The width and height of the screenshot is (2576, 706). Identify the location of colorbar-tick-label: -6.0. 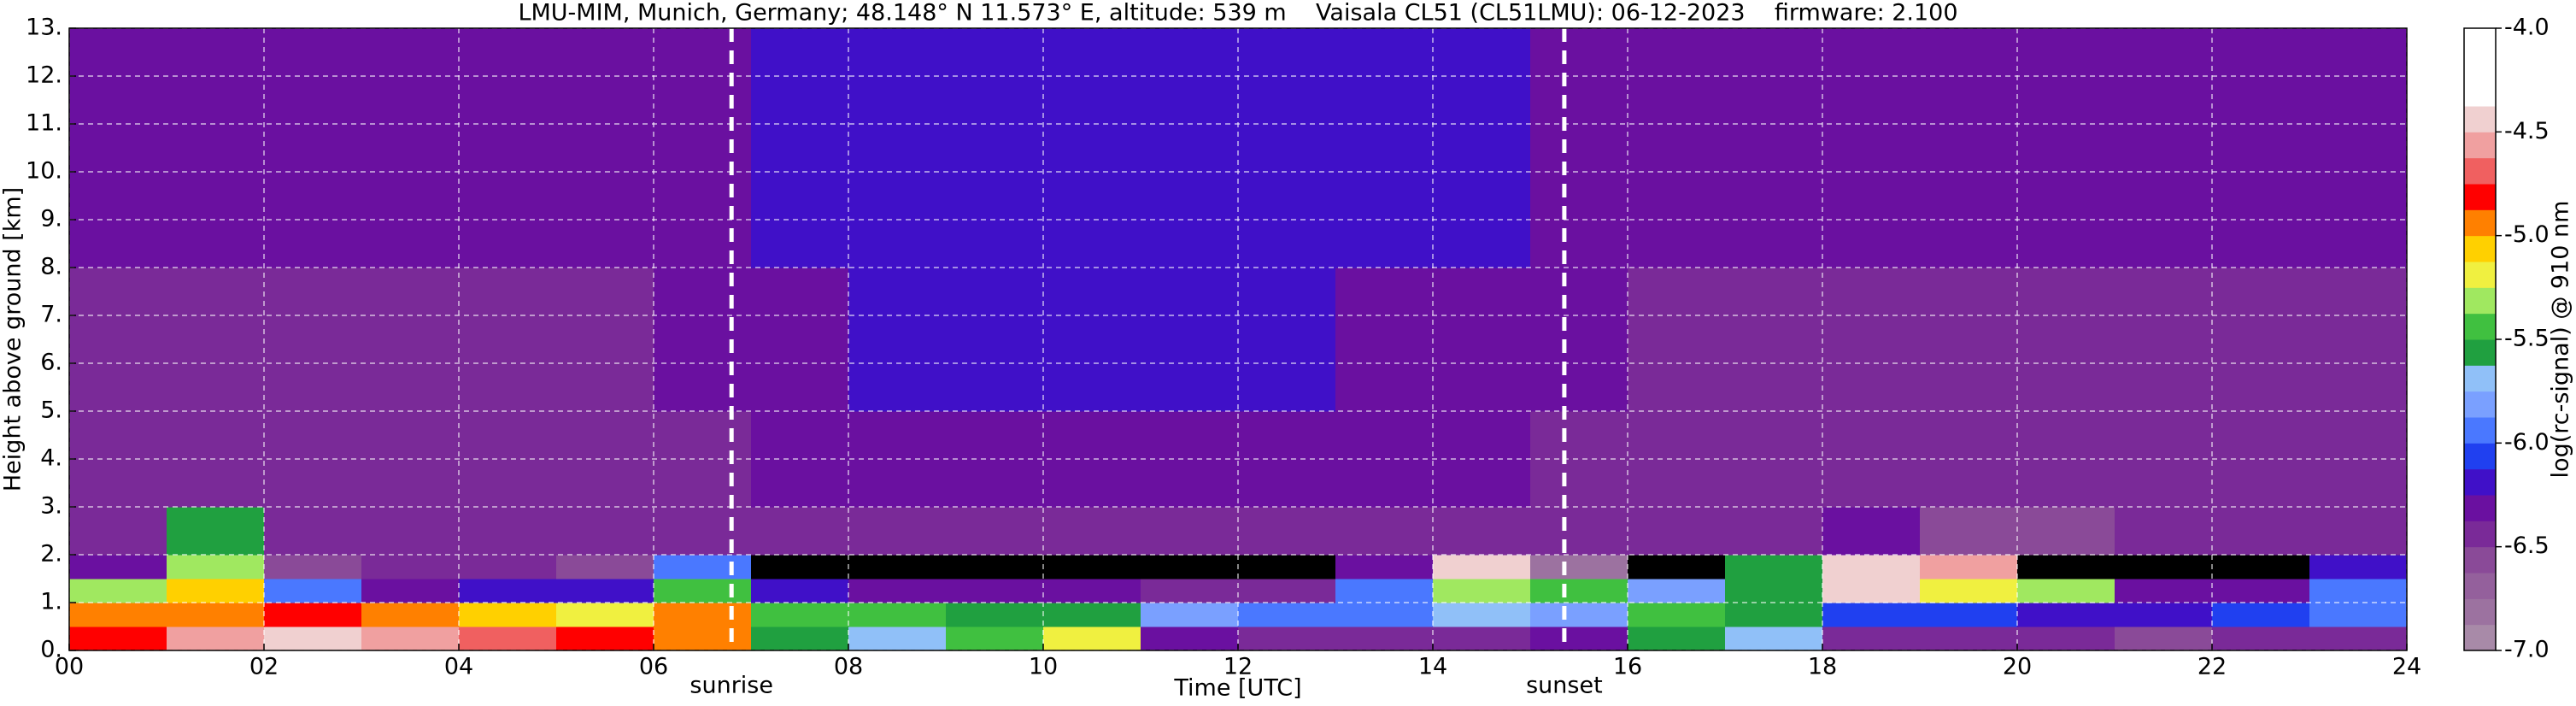
(2527, 442).